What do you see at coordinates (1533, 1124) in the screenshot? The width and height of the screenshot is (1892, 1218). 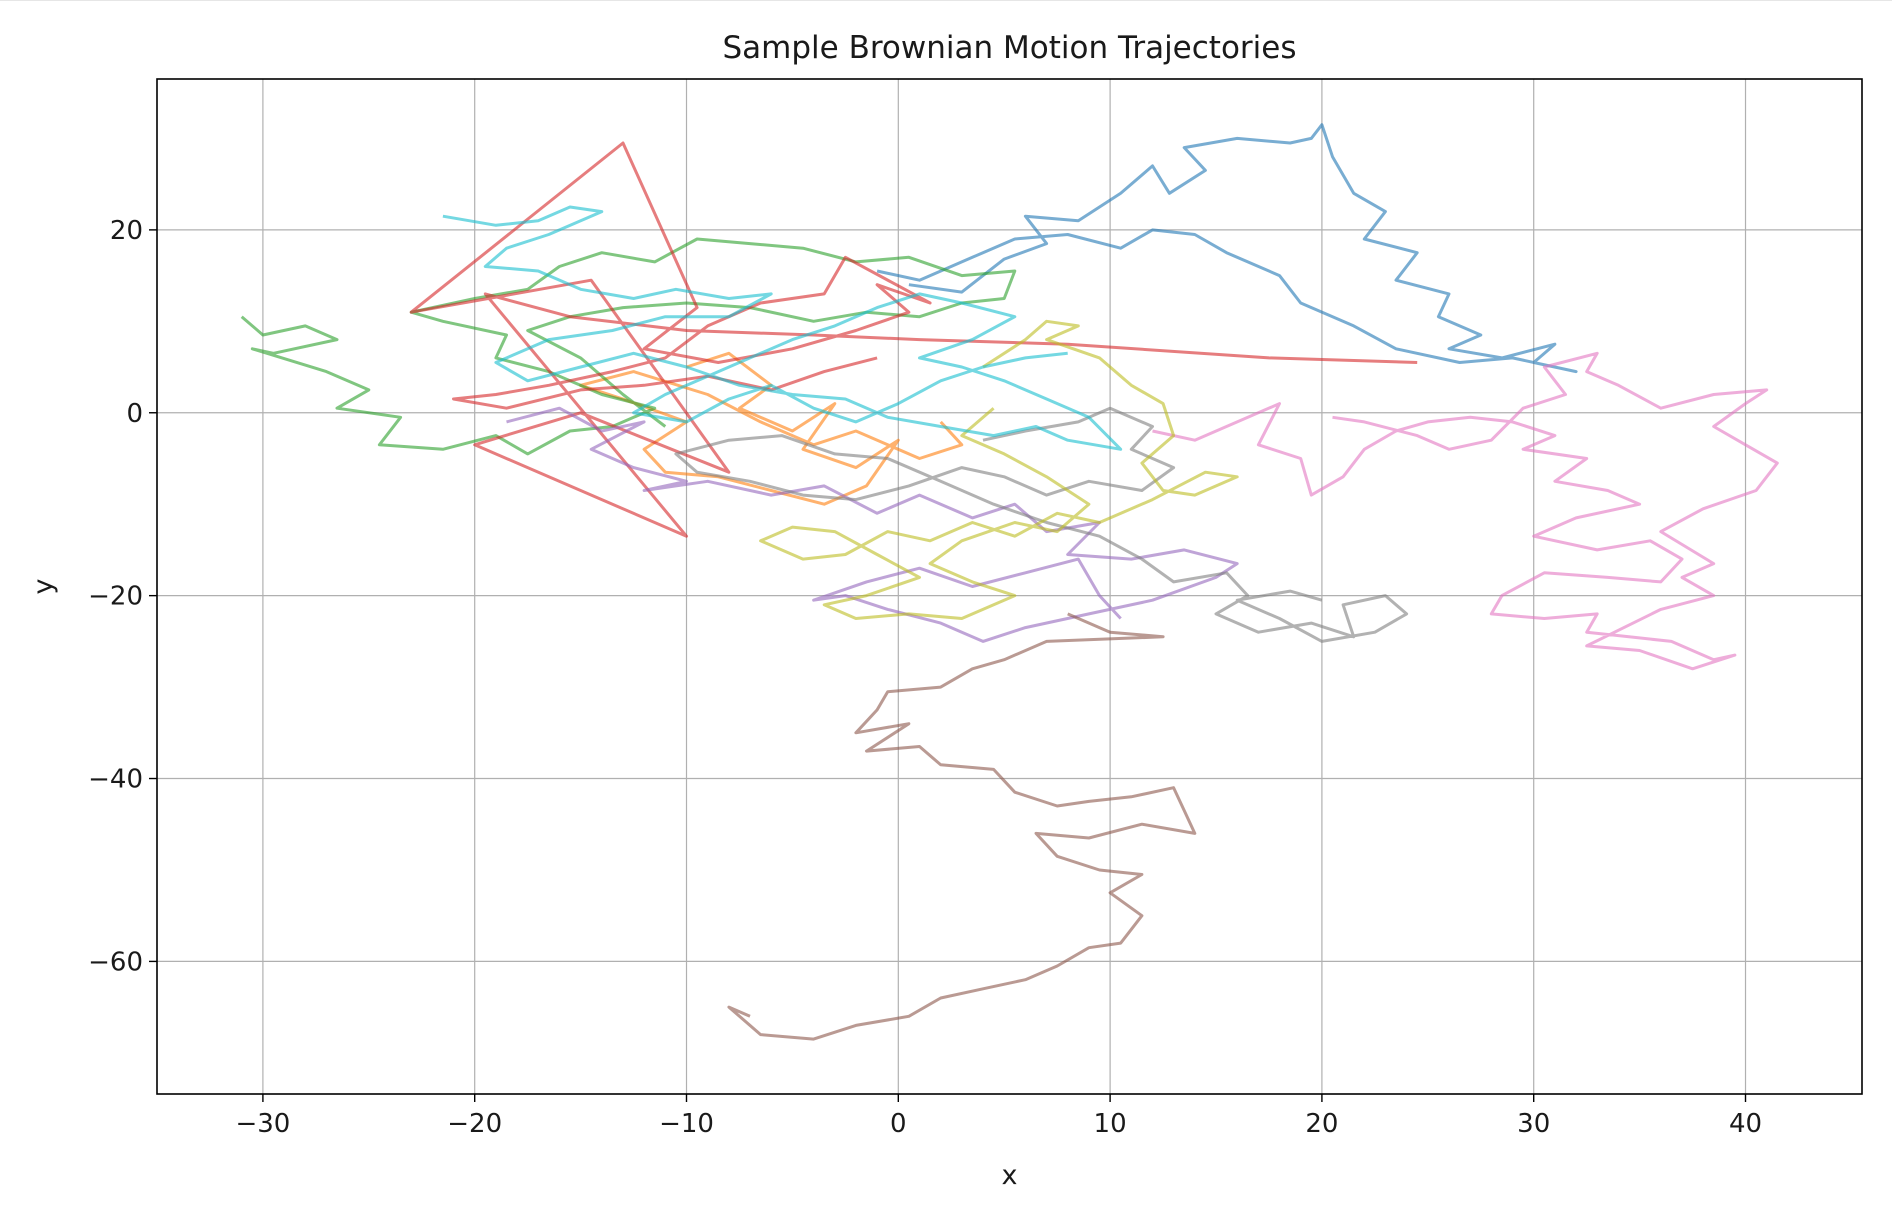 I see `x-tick-label: 30` at bounding box center [1533, 1124].